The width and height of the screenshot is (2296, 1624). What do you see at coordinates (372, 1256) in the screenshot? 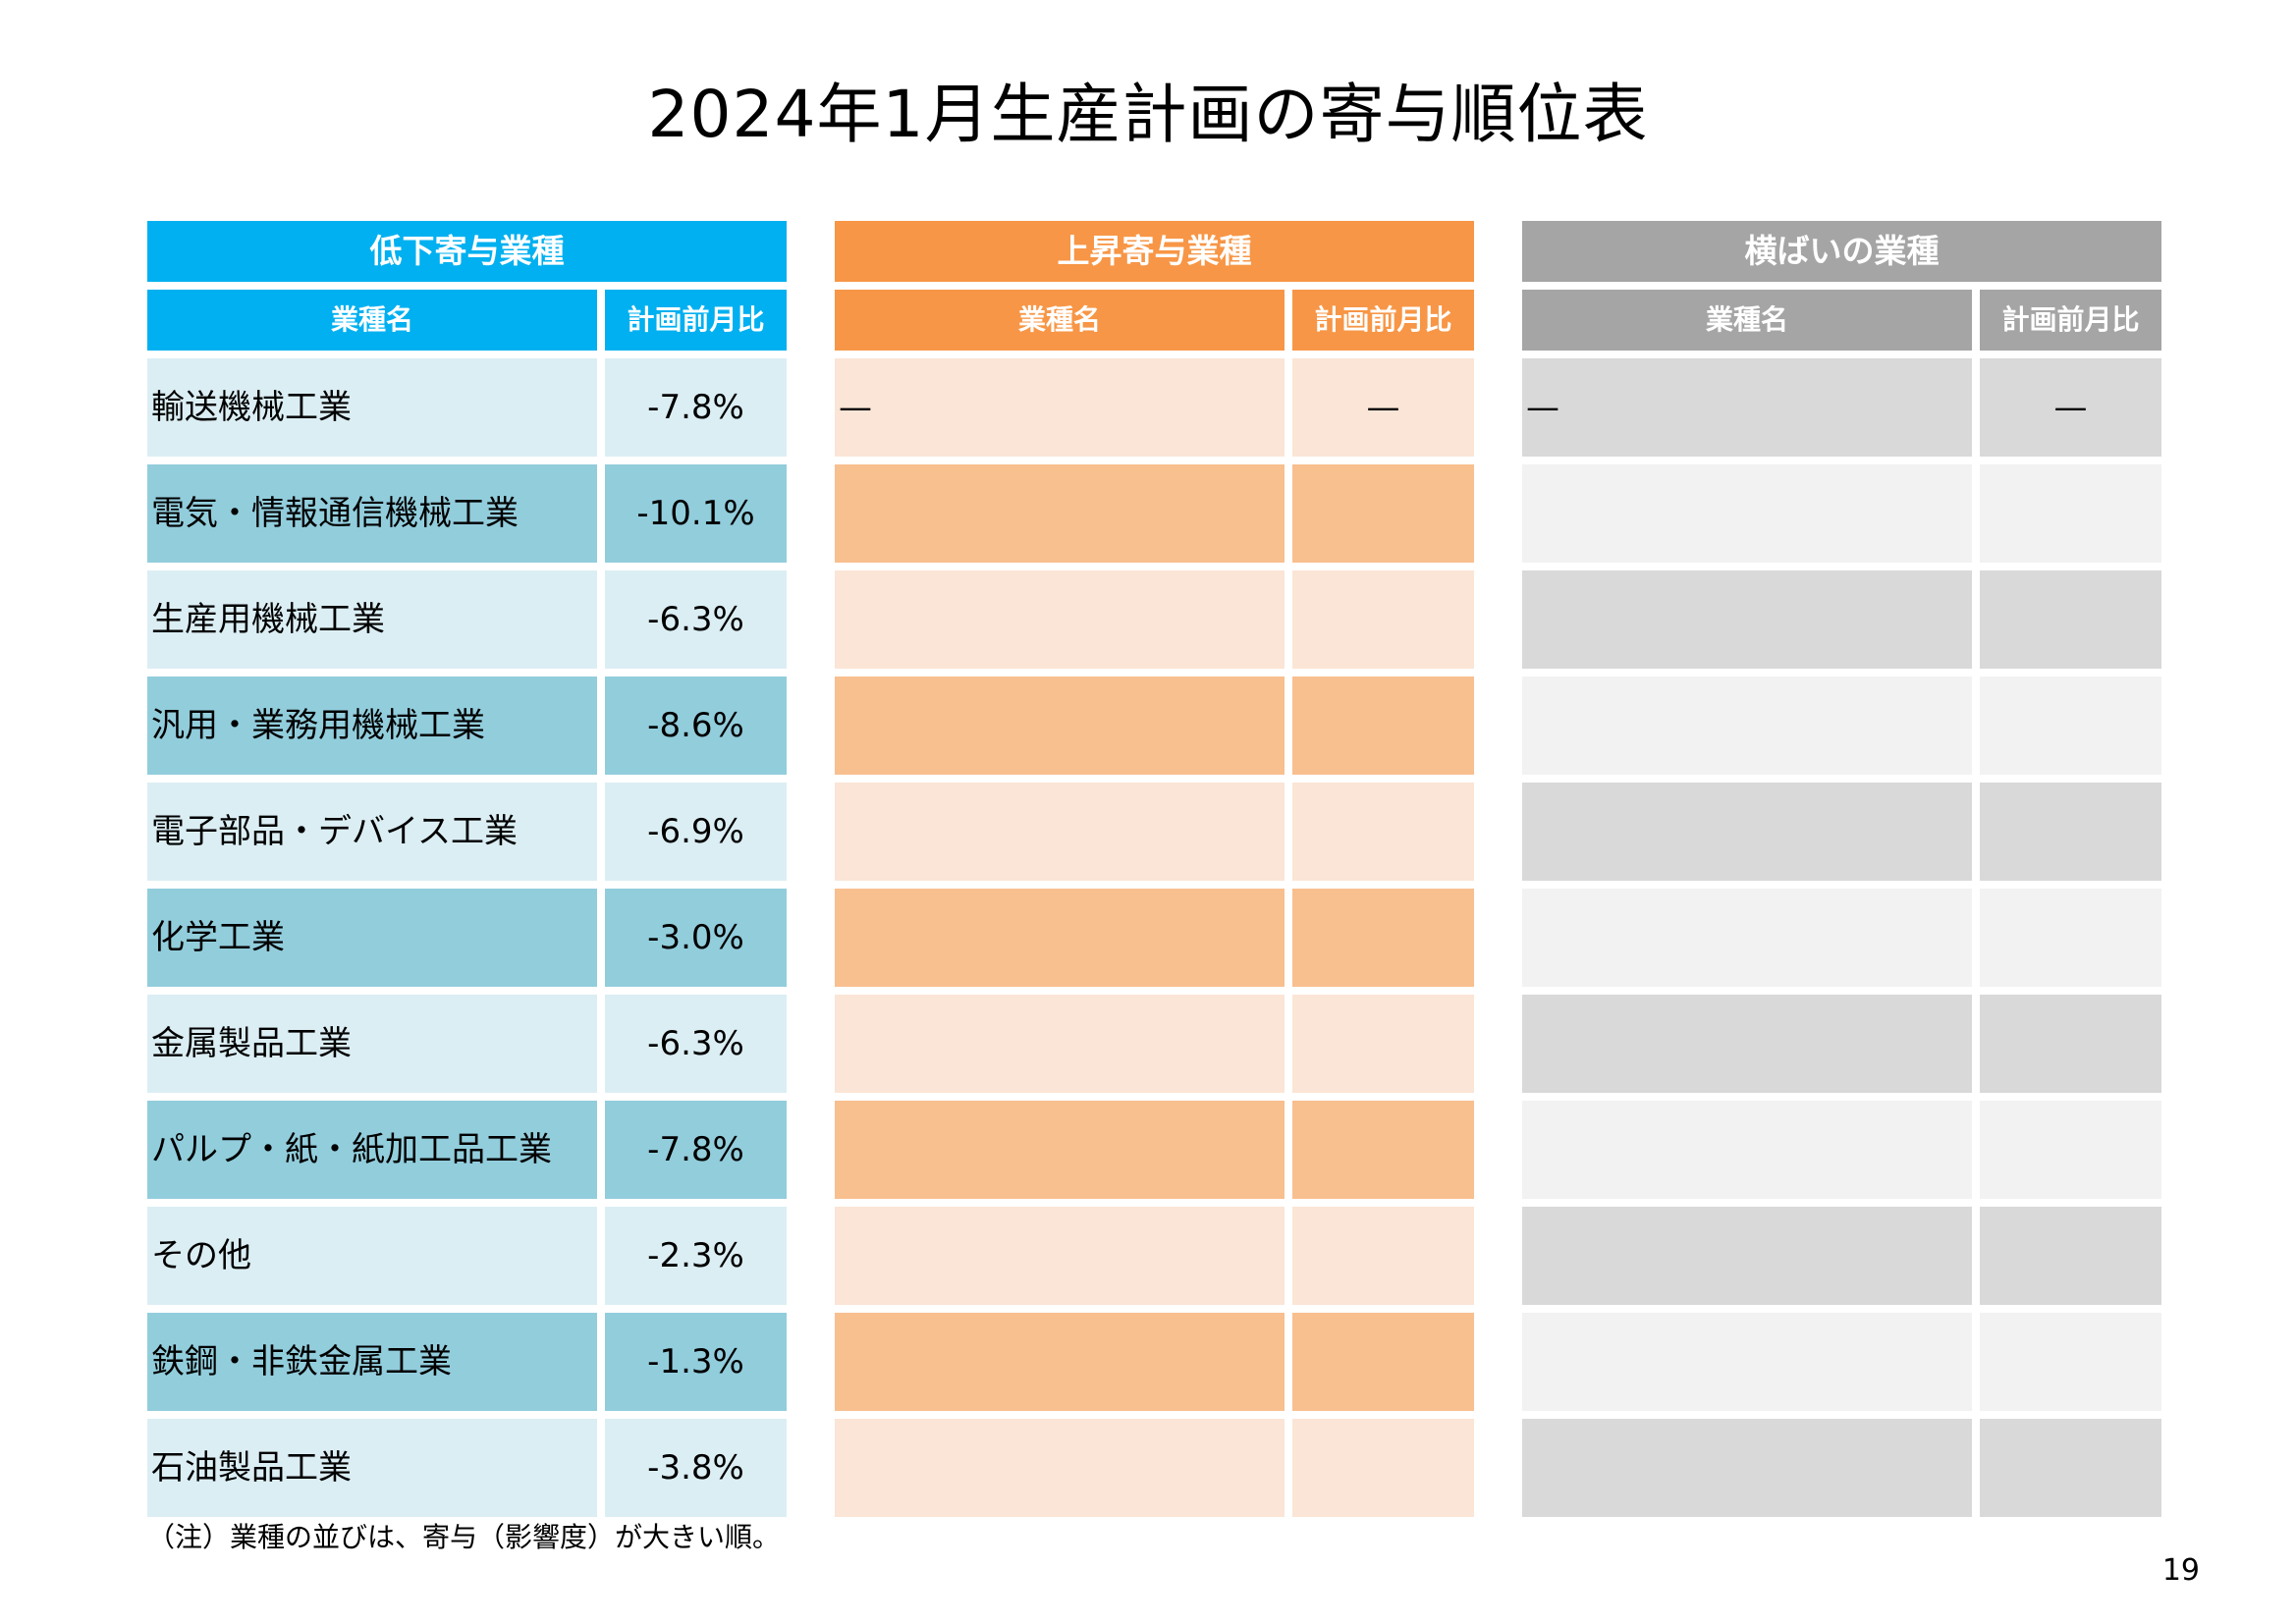
I see `industry-name-cell: その他` at bounding box center [372, 1256].